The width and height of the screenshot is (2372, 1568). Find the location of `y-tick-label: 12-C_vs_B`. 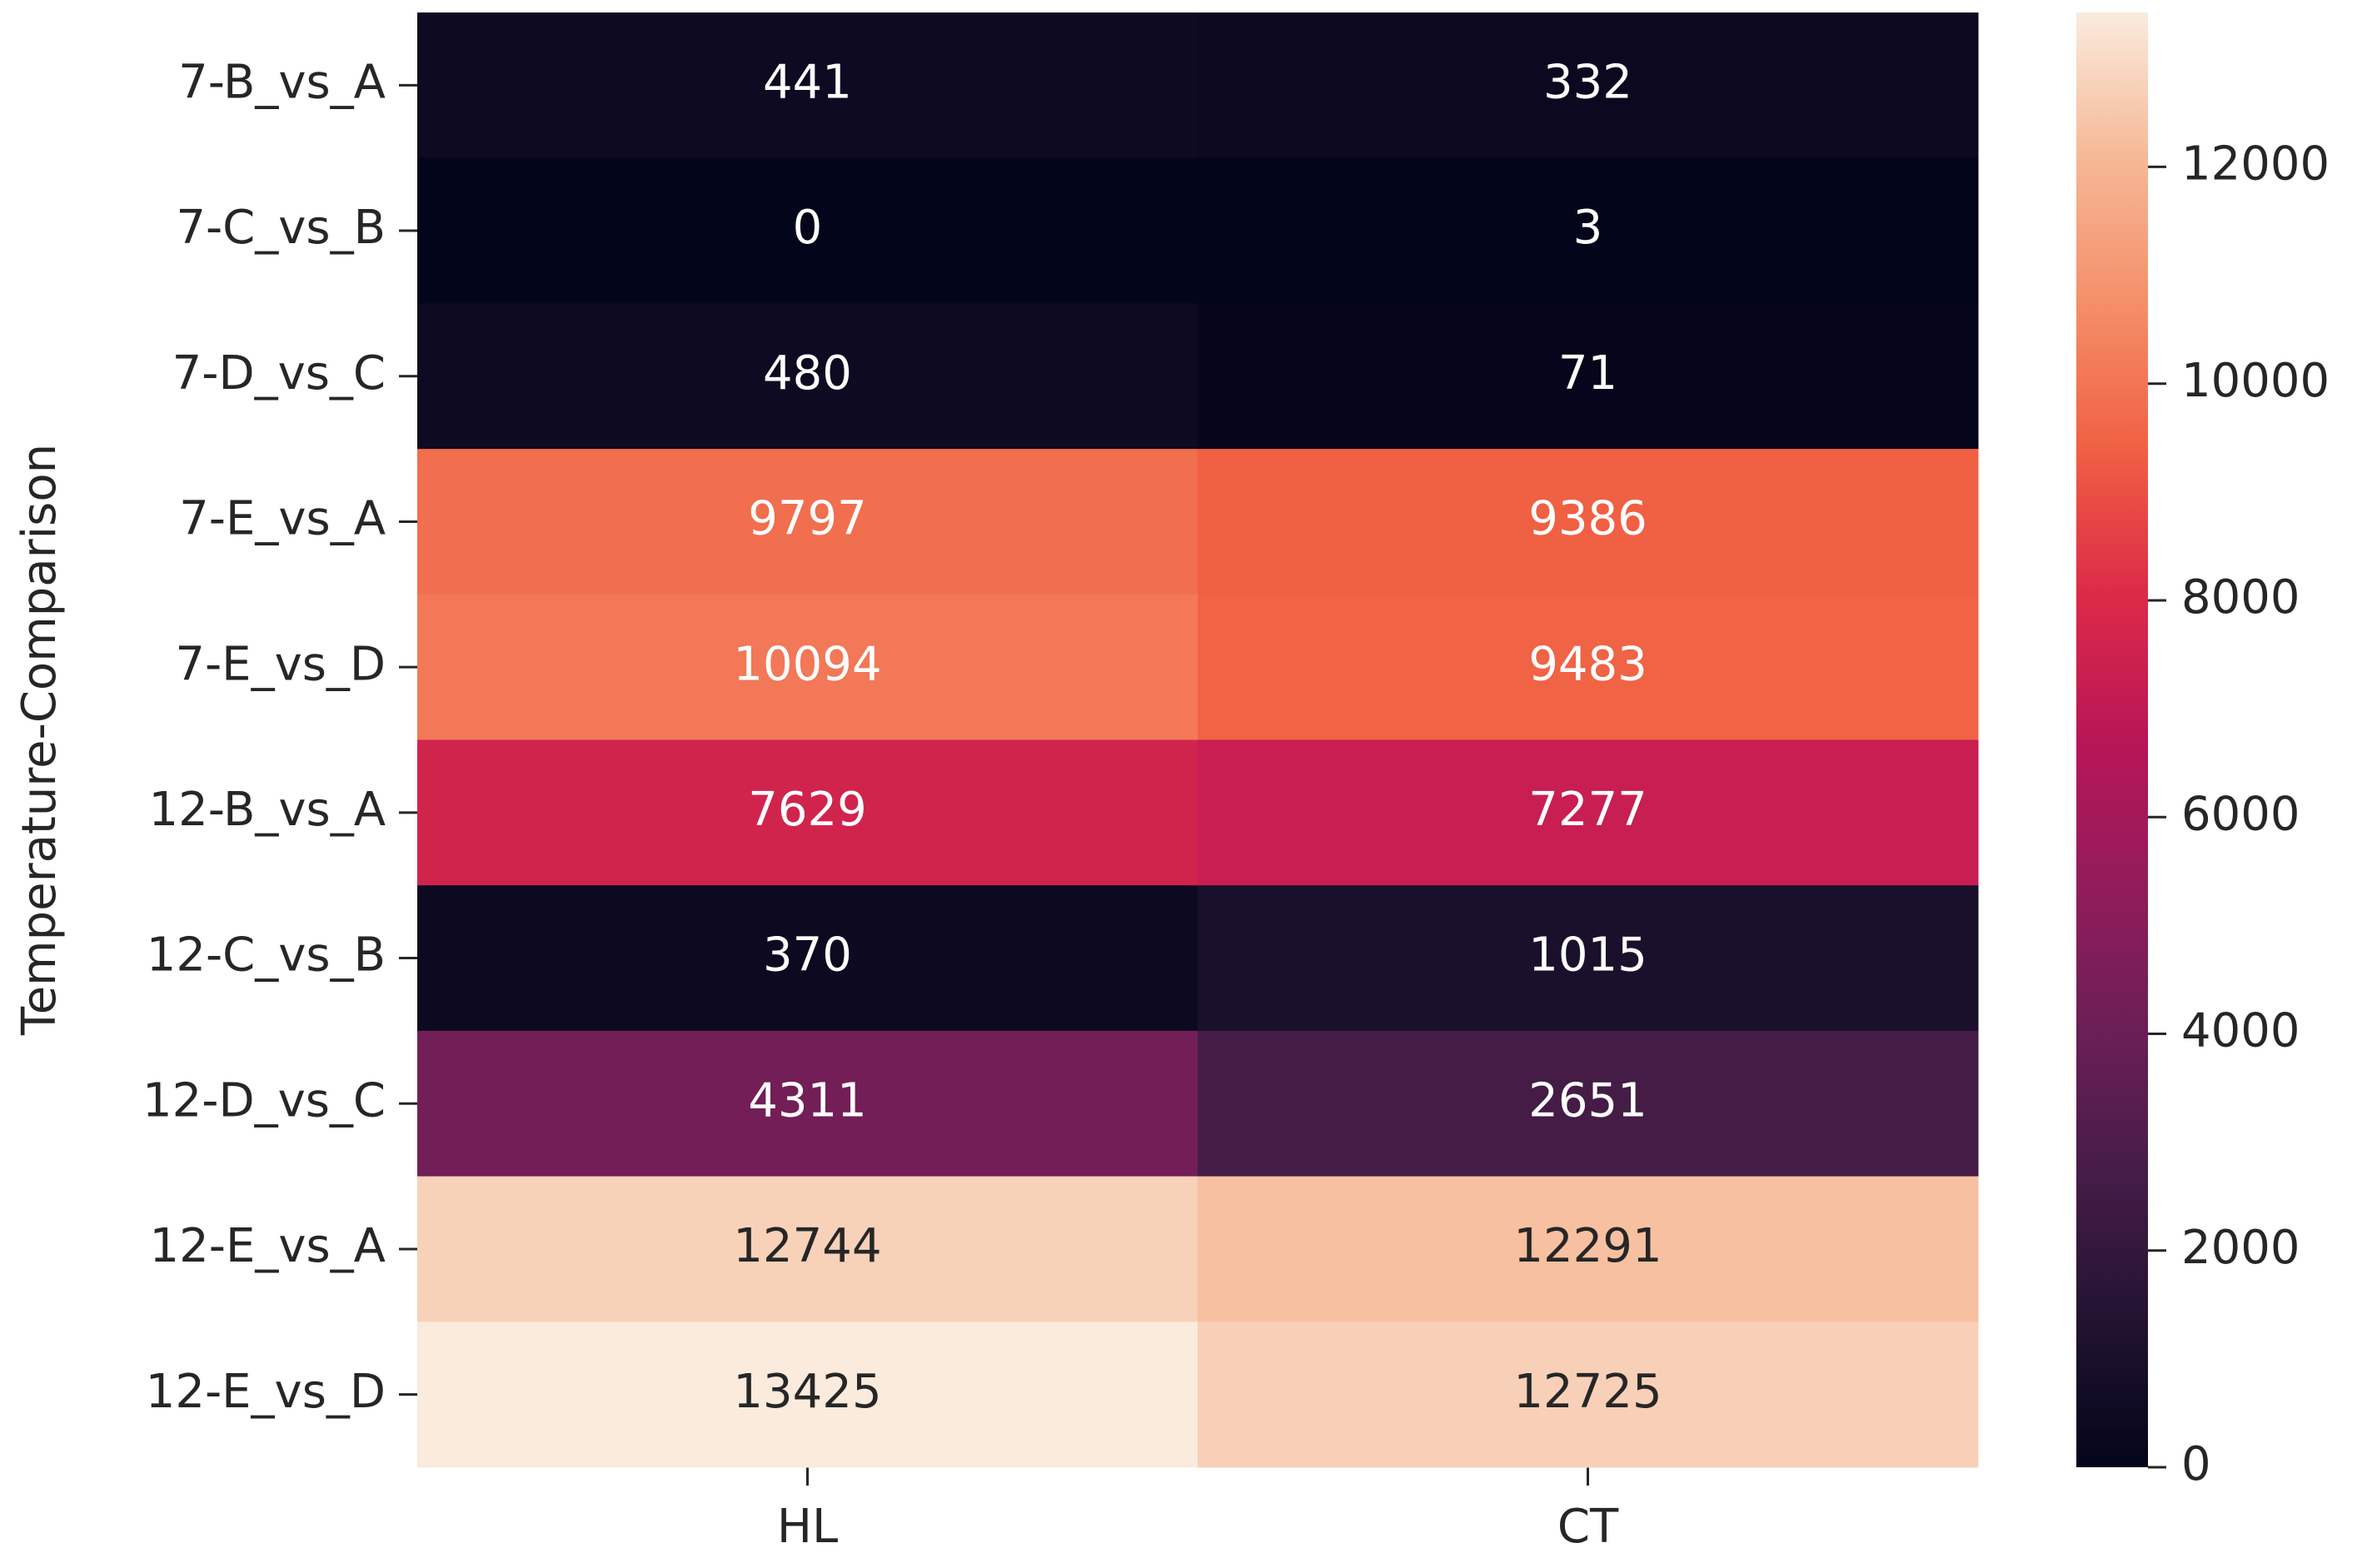

y-tick-label: 12-C_vs_B is located at coordinates (266, 955).